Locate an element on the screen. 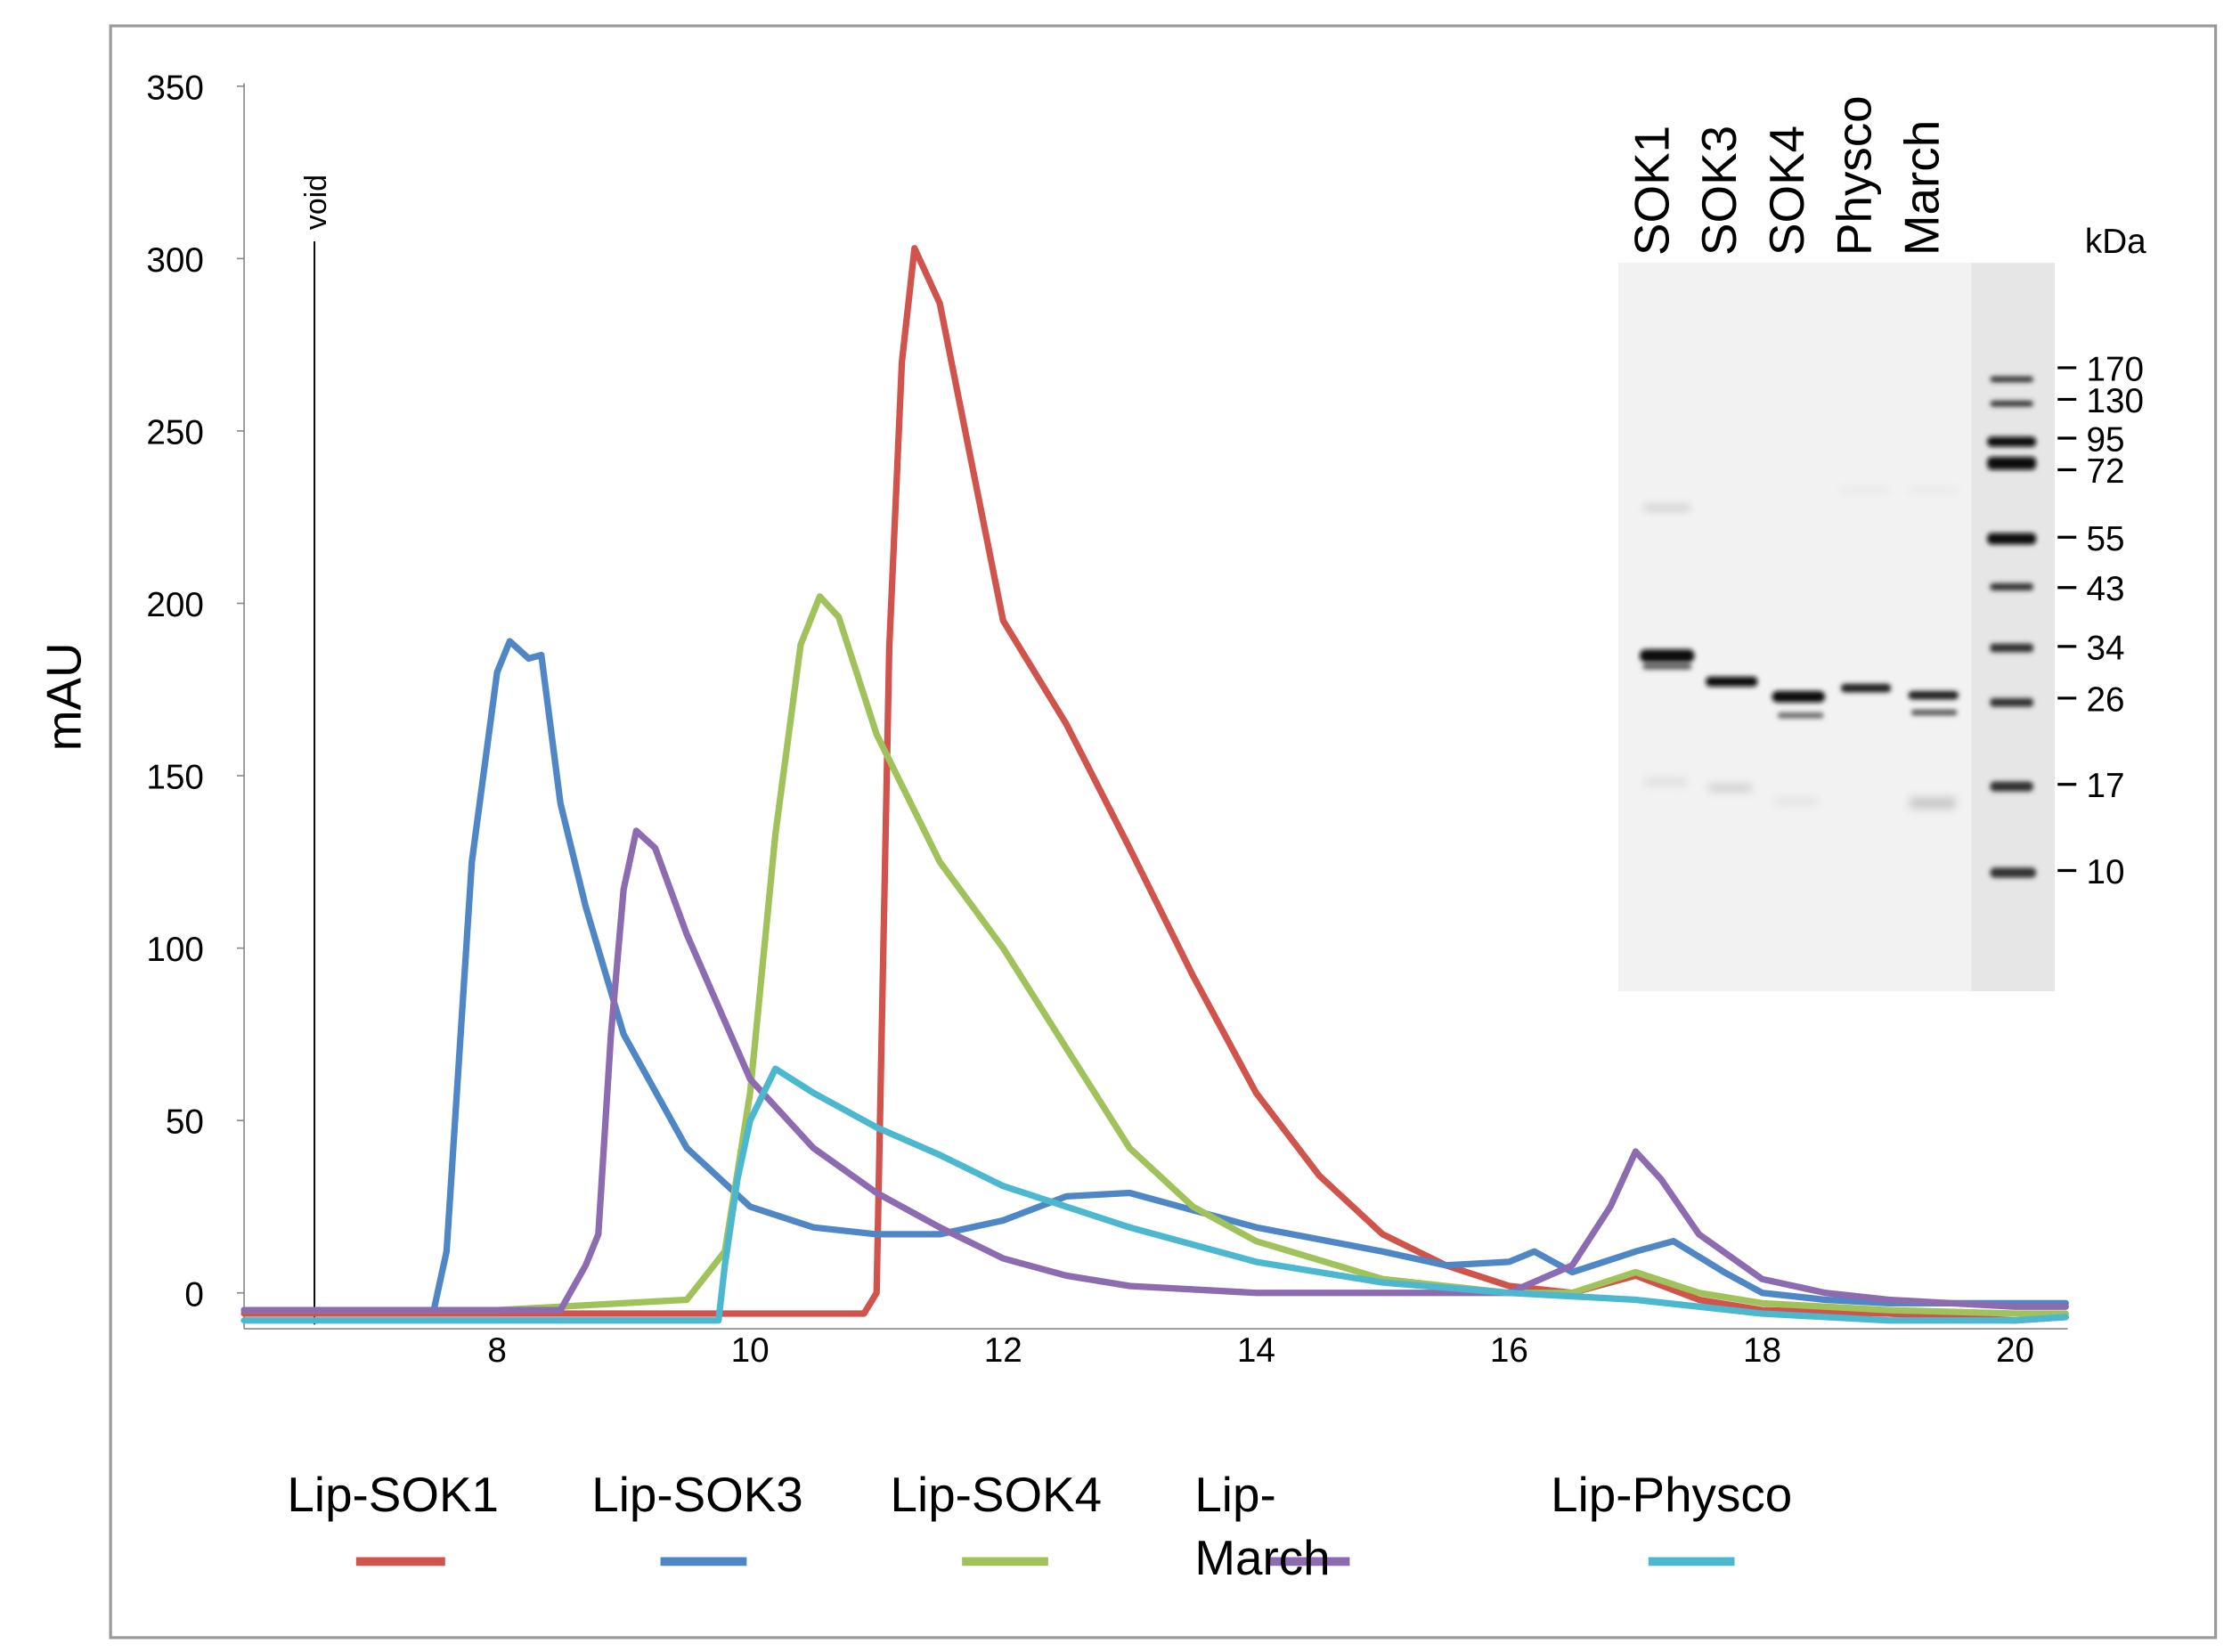 Image resolution: width=2240 pixels, height=1652 pixels. gel-marker-label: 55 is located at coordinates (2105, 539).